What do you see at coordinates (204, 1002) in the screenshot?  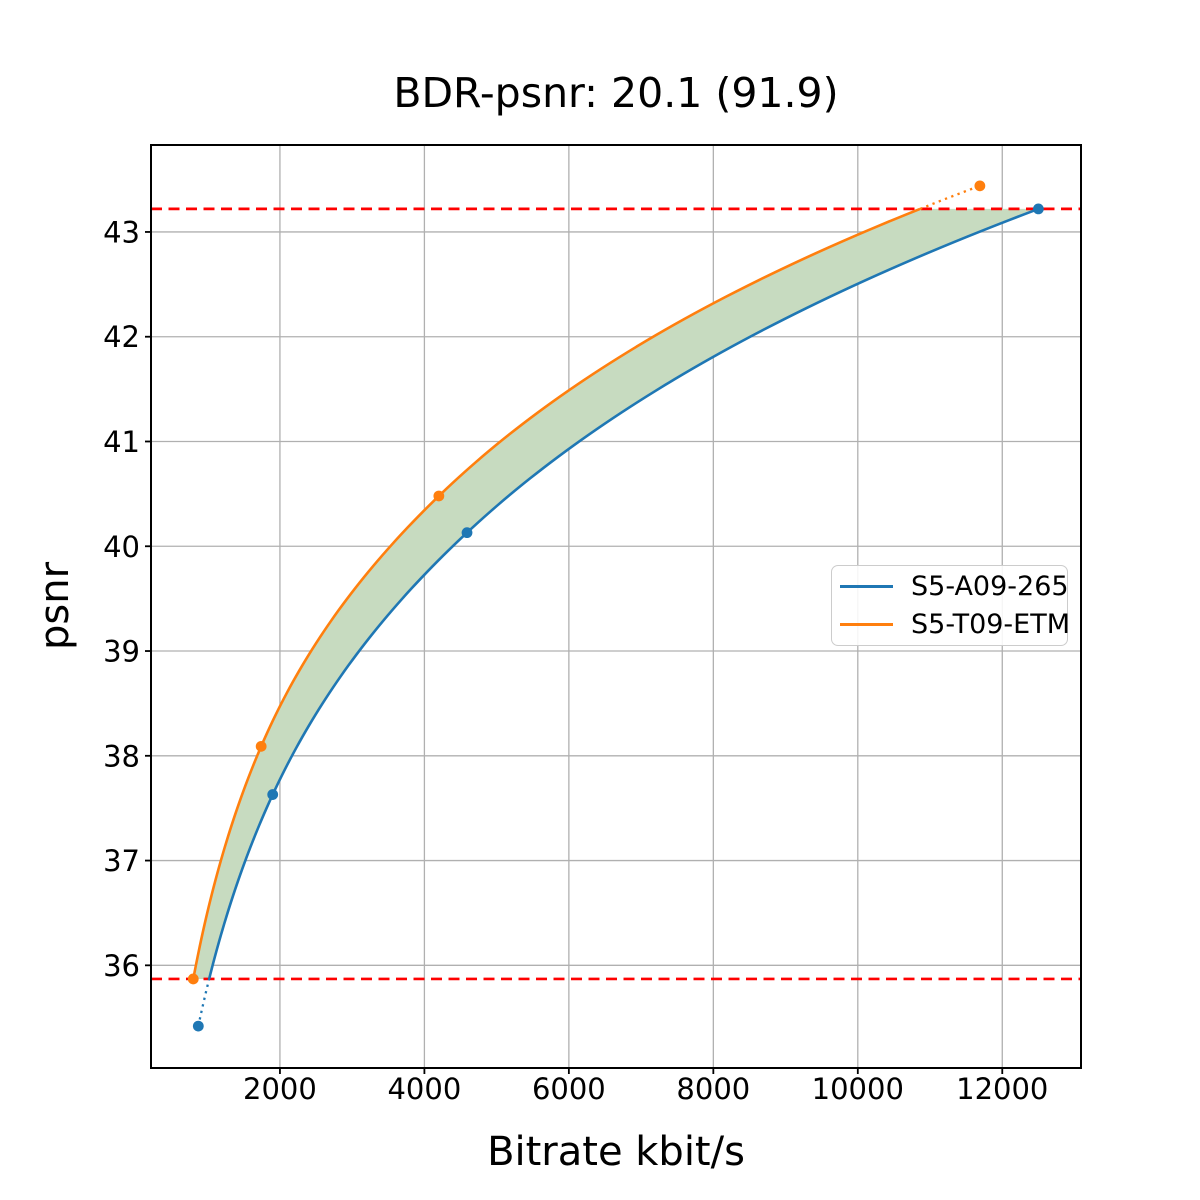 I see `curve-s5-a09-265-dotted-low` at bounding box center [204, 1002].